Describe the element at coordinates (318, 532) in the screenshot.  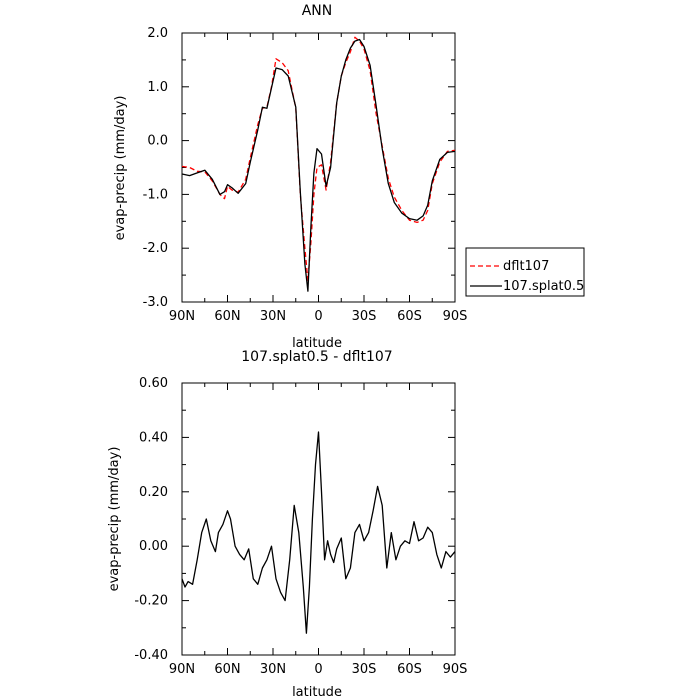
I see `difference-line` at that location.